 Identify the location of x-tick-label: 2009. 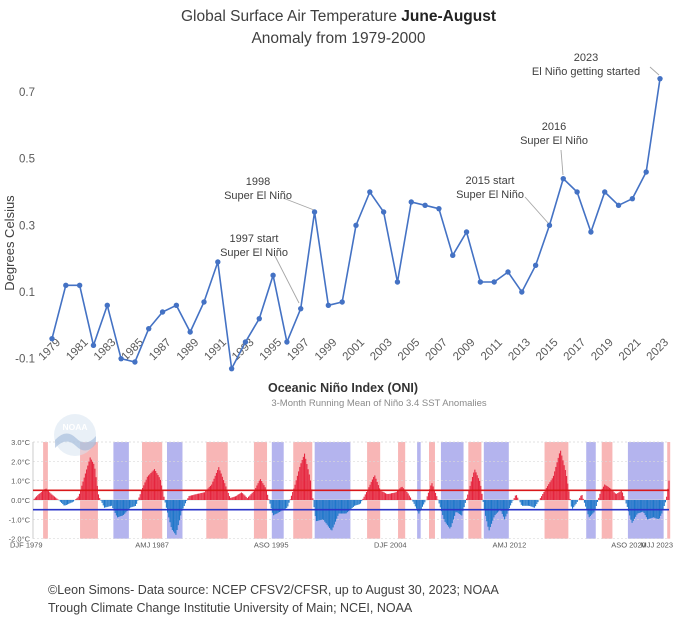
(464, 350).